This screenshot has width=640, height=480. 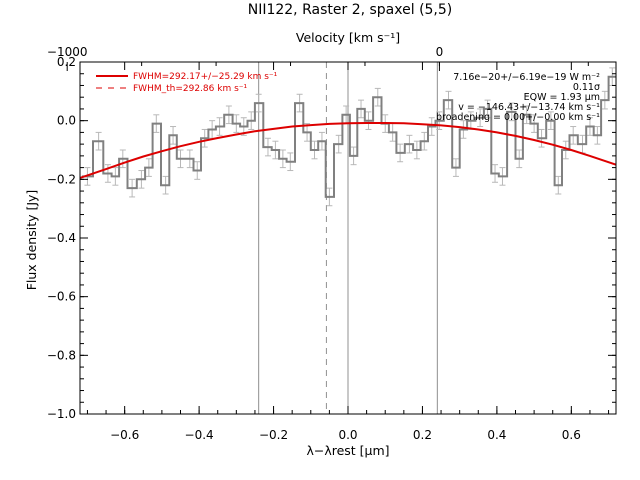 I want to click on x-tick-label: 0.2, so click(x=422, y=435).